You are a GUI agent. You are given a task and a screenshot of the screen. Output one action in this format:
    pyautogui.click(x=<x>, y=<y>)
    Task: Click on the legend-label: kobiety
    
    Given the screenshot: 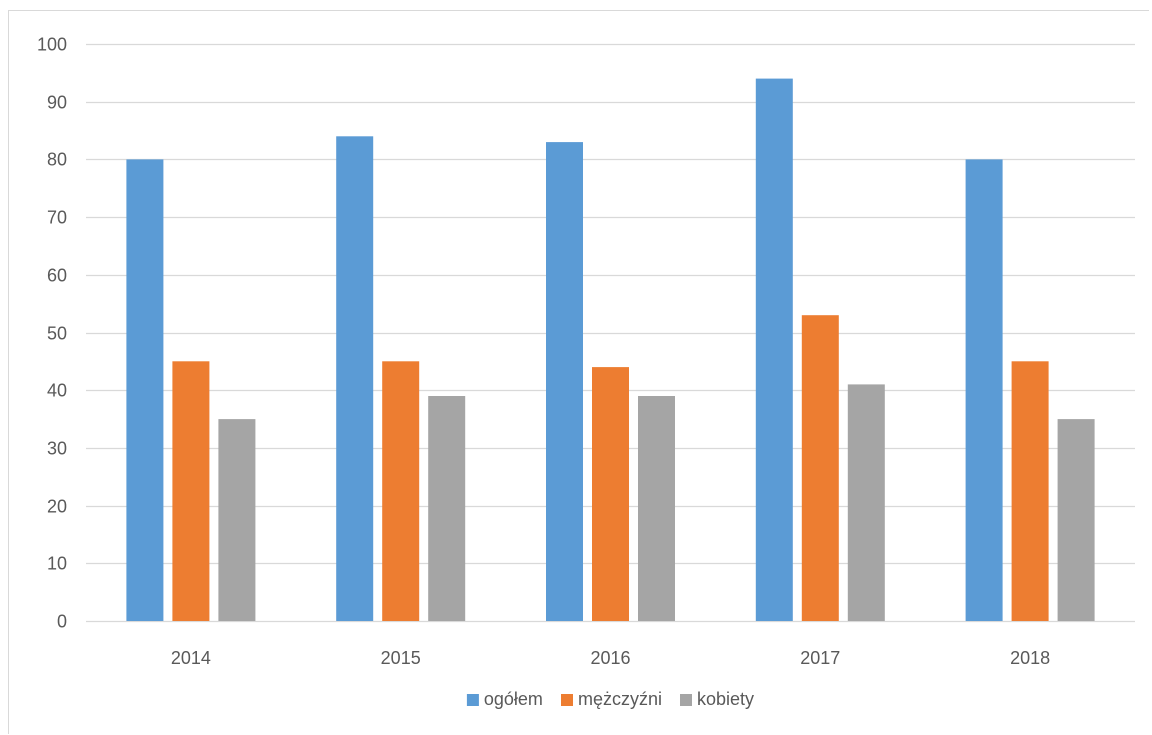 What is the action you would take?
    pyautogui.click(x=725, y=699)
    